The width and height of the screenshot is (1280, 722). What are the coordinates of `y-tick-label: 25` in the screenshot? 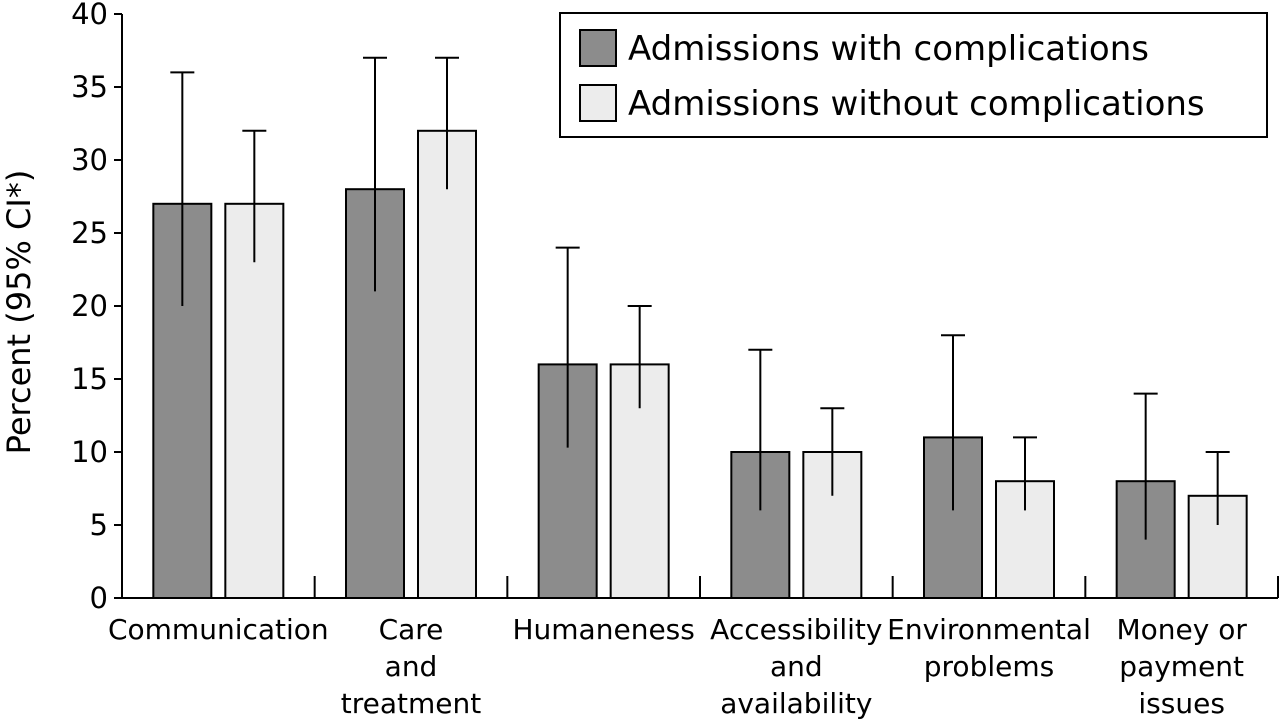 It's located at (89, 233).